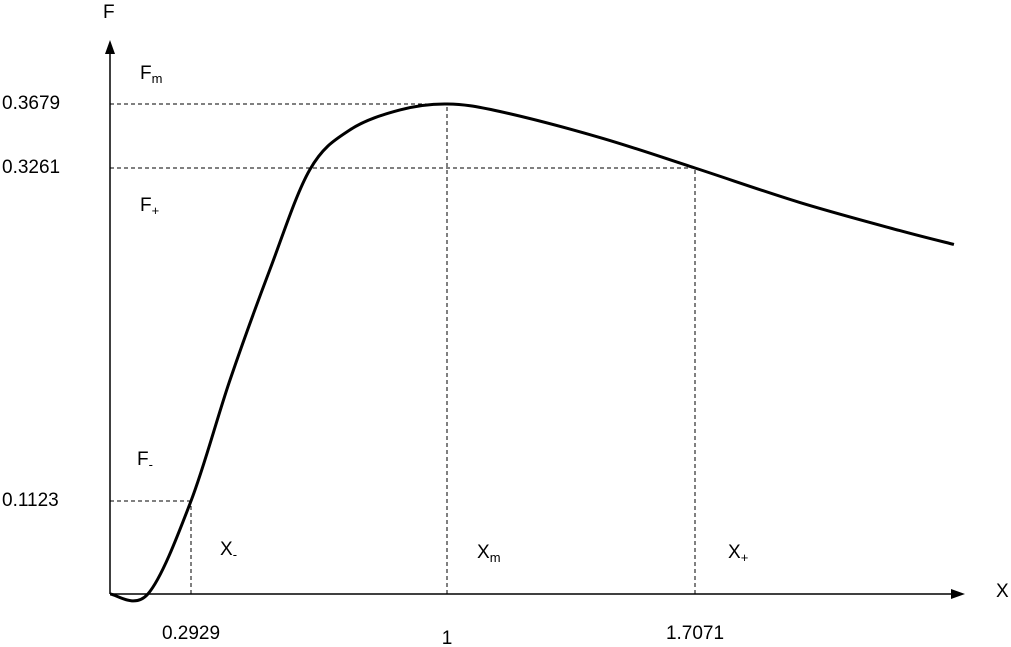 Image resolution: width=1011 pixels, height=647 pixels. I want to click on annotation: X+, so click(738, 553).